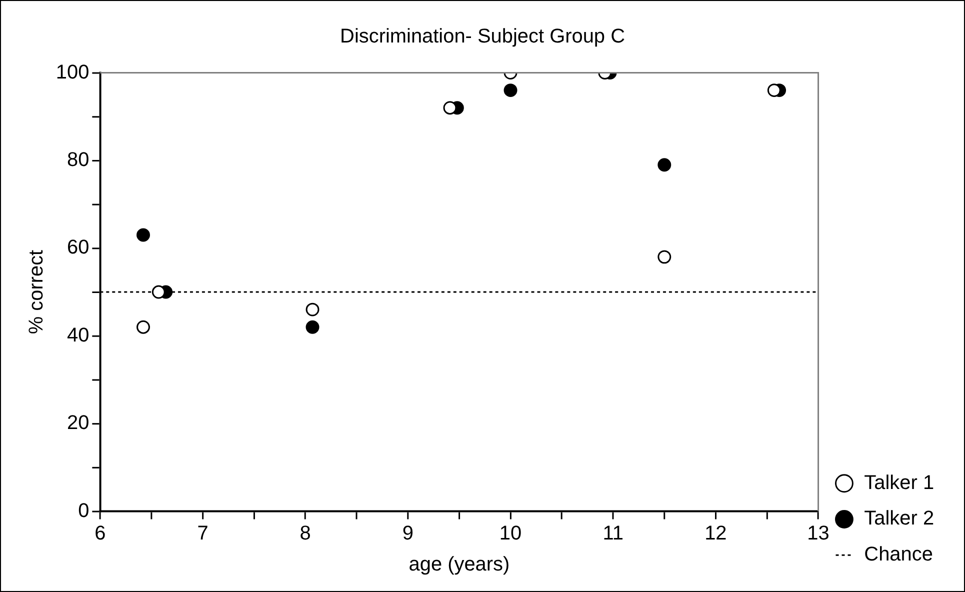 The height and width of the screenshot is (592, 965). Describe the element at coordinates (899, 483) in the screenshot. I see `legend-label: Talker 1` at that location.